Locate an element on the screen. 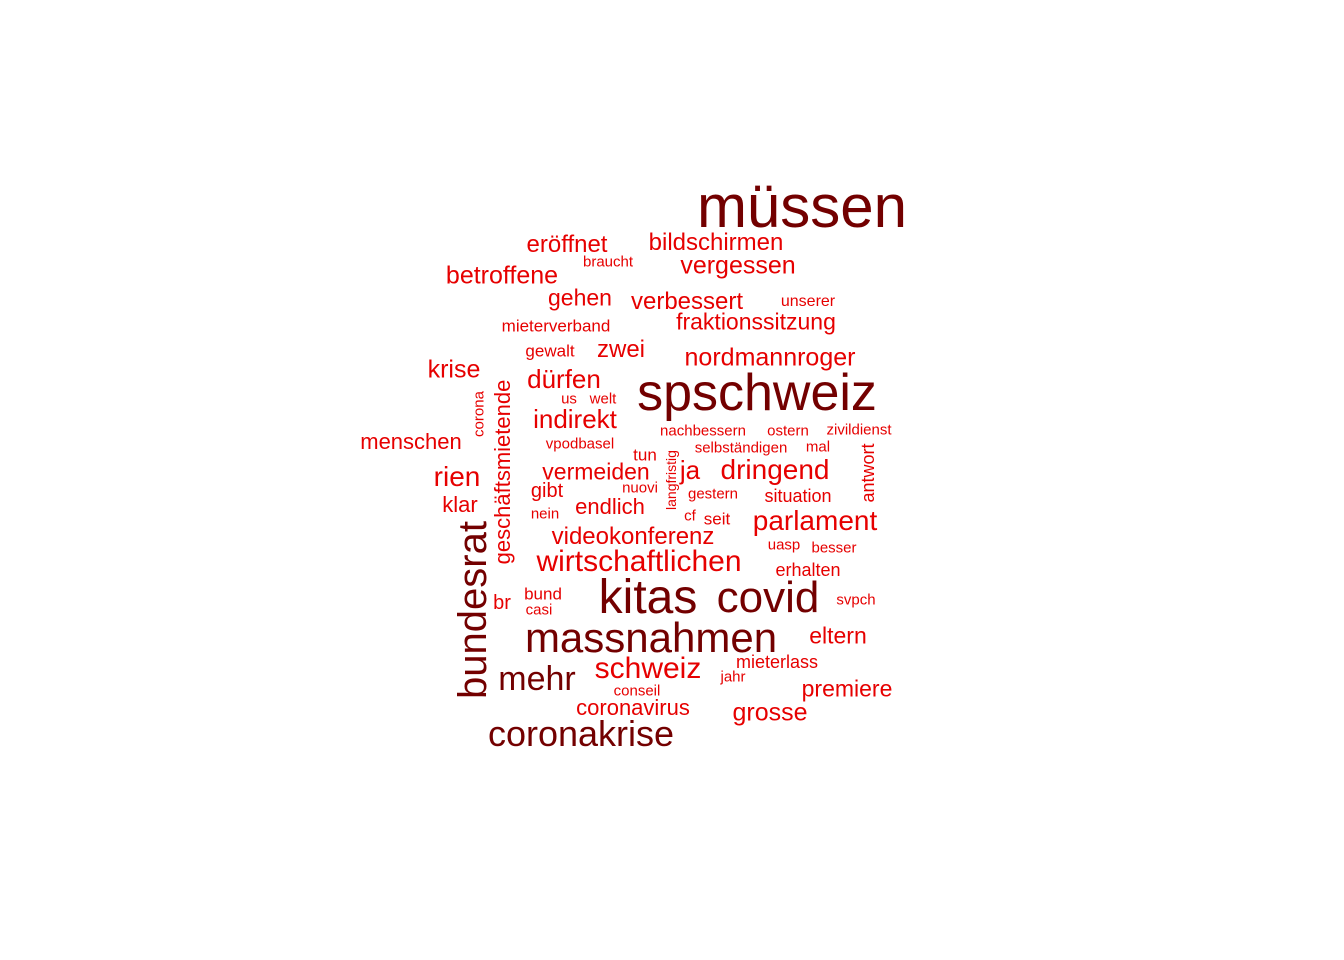 Image resolution: width=1344 pixels, height=960 pixels. word-indirekt: indirekt is located at coordinates (575, 419).